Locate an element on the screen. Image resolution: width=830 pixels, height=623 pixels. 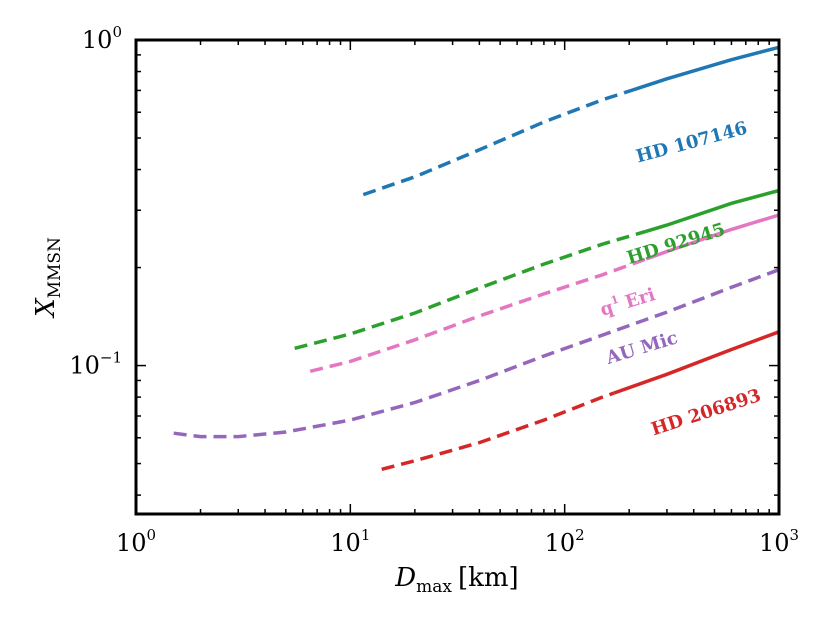
y-tick-label: 10⁰ is located at coordinates (102, 38).